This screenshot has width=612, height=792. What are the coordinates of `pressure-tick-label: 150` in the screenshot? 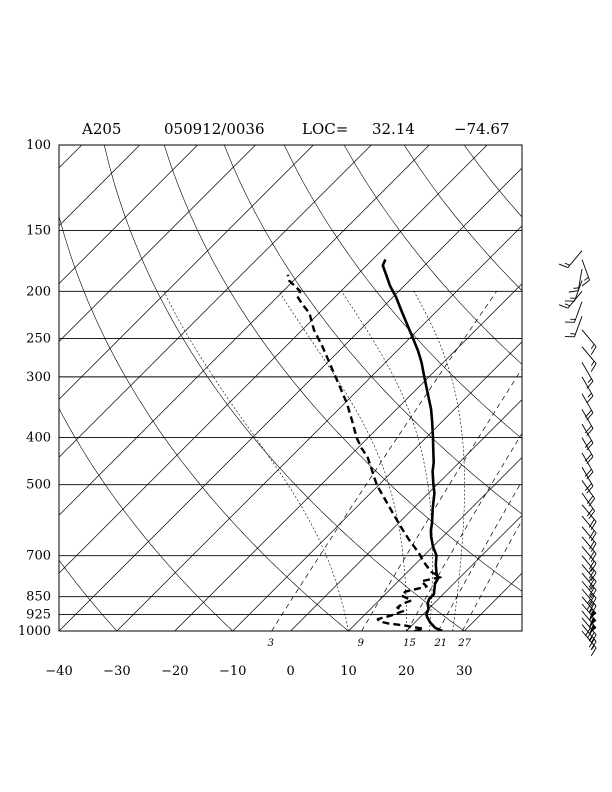 It's located at (38, 231).